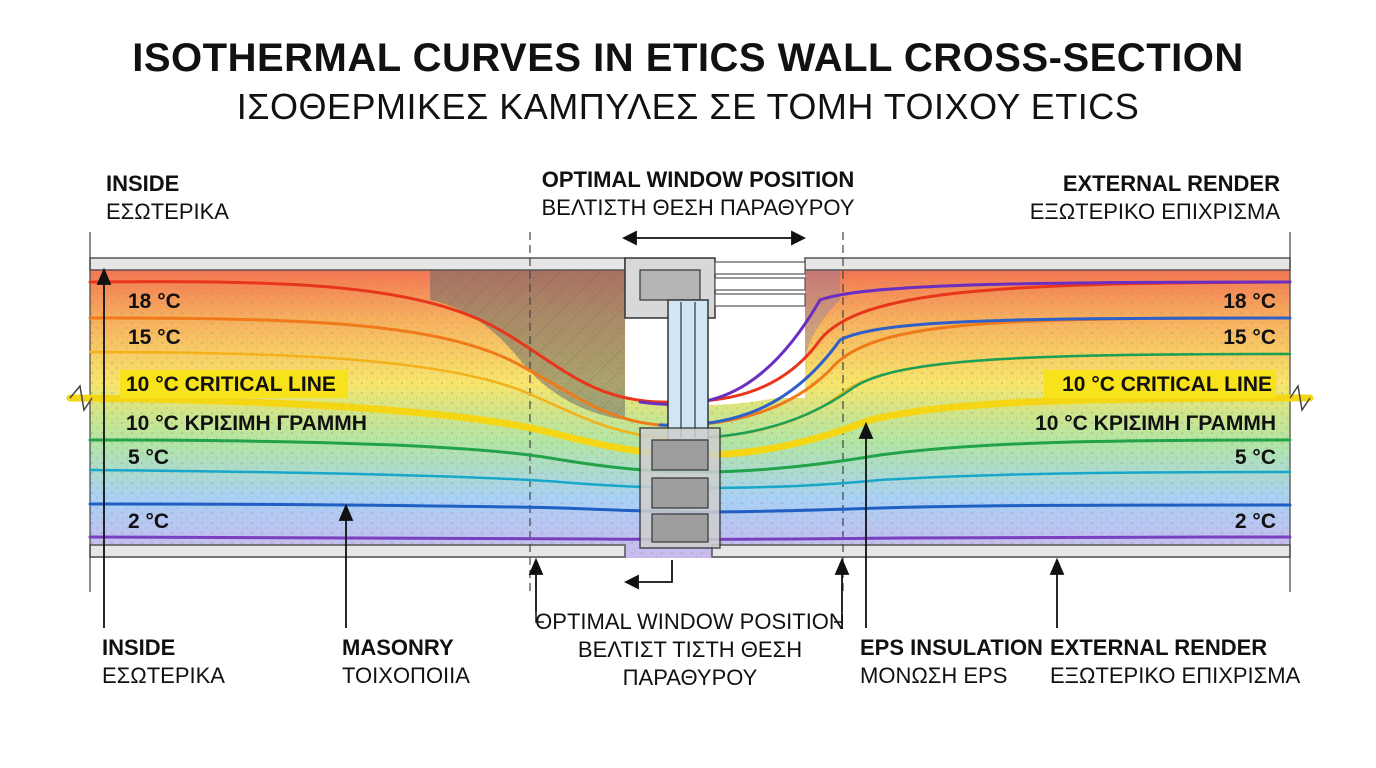 This screenshot has height=768, width=1376. What do you see at coordinates (670, 285) in the screenshot?
I see `window-head-profile` at bounding box center [670, 285].